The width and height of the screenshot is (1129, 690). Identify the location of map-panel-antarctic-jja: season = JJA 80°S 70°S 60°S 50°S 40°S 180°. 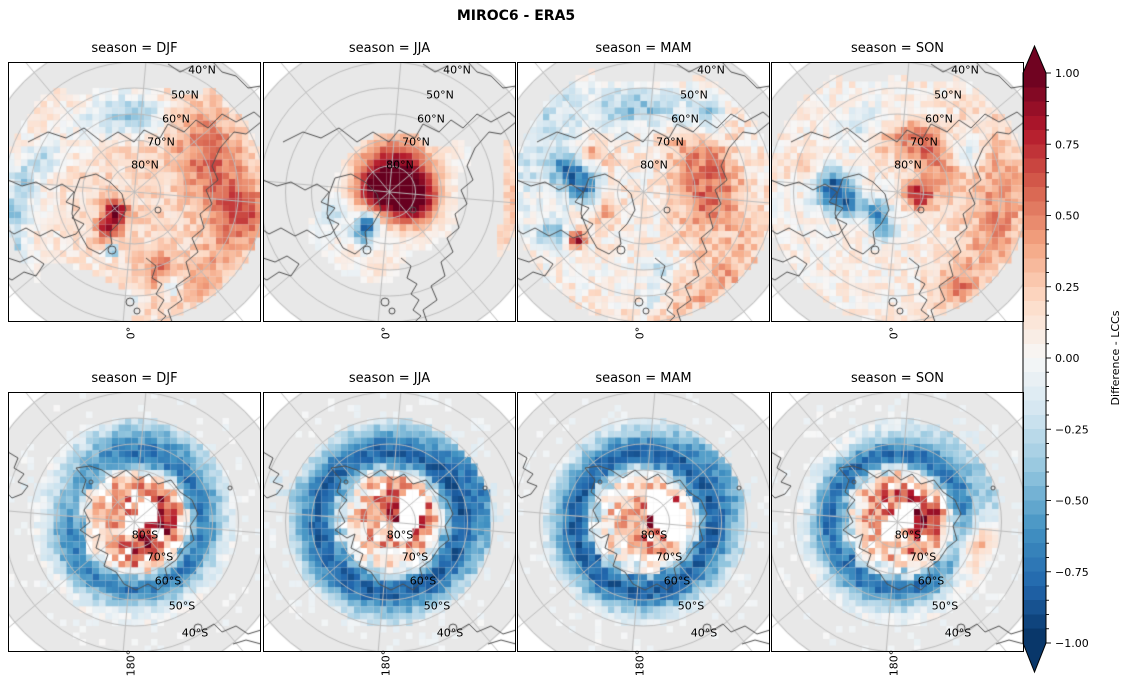
(389, 523).